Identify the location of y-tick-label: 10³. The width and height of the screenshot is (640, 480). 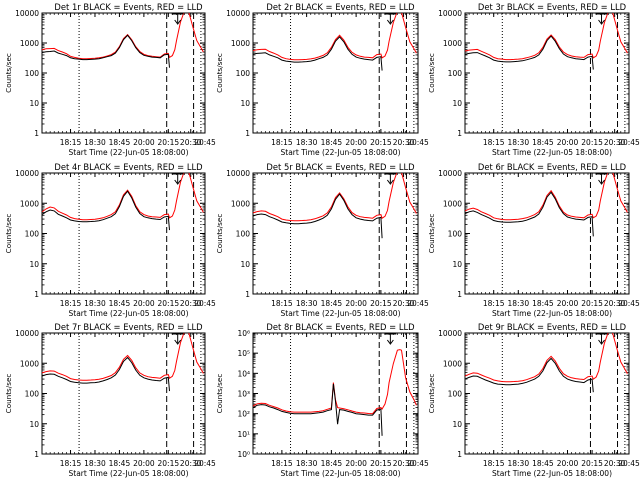
(243, 394).